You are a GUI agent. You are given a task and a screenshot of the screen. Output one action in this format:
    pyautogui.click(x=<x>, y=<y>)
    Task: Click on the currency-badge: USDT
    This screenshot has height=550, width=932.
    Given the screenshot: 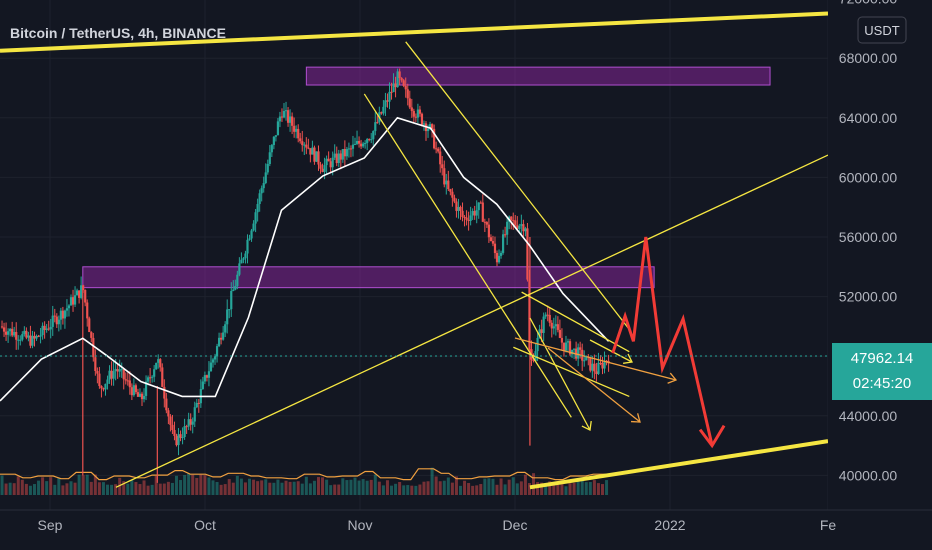 What is the action you would take?
    pyautogui.click(x=882, y=30)
    